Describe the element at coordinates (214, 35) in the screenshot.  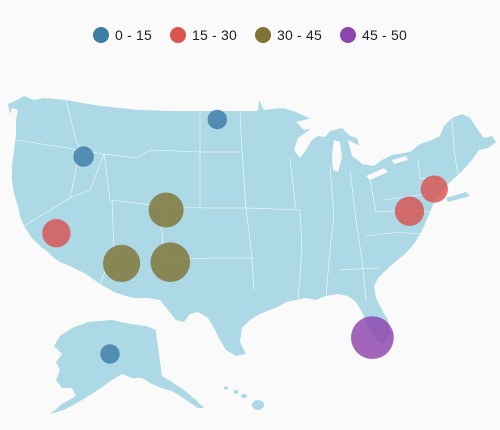
I see `legend-label: 15 - 30` at that location.